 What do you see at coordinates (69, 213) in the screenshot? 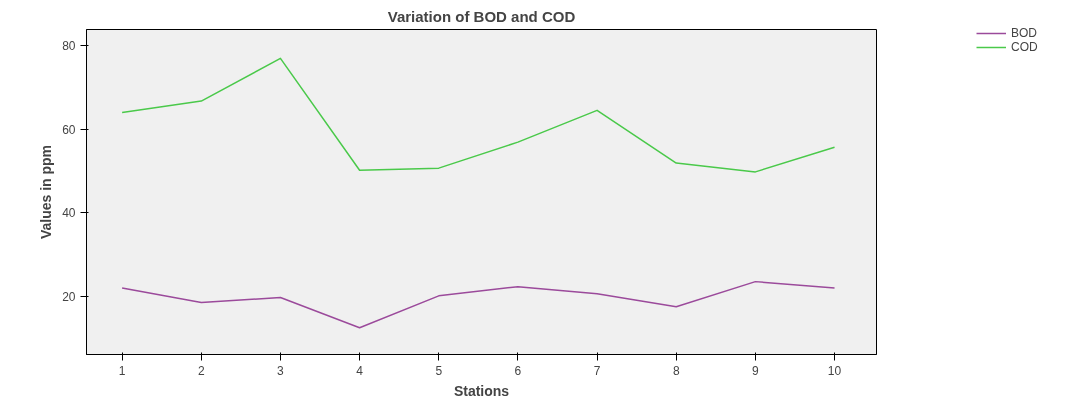
I see `y-tick-label: 40` at bounding box center [69, 213].